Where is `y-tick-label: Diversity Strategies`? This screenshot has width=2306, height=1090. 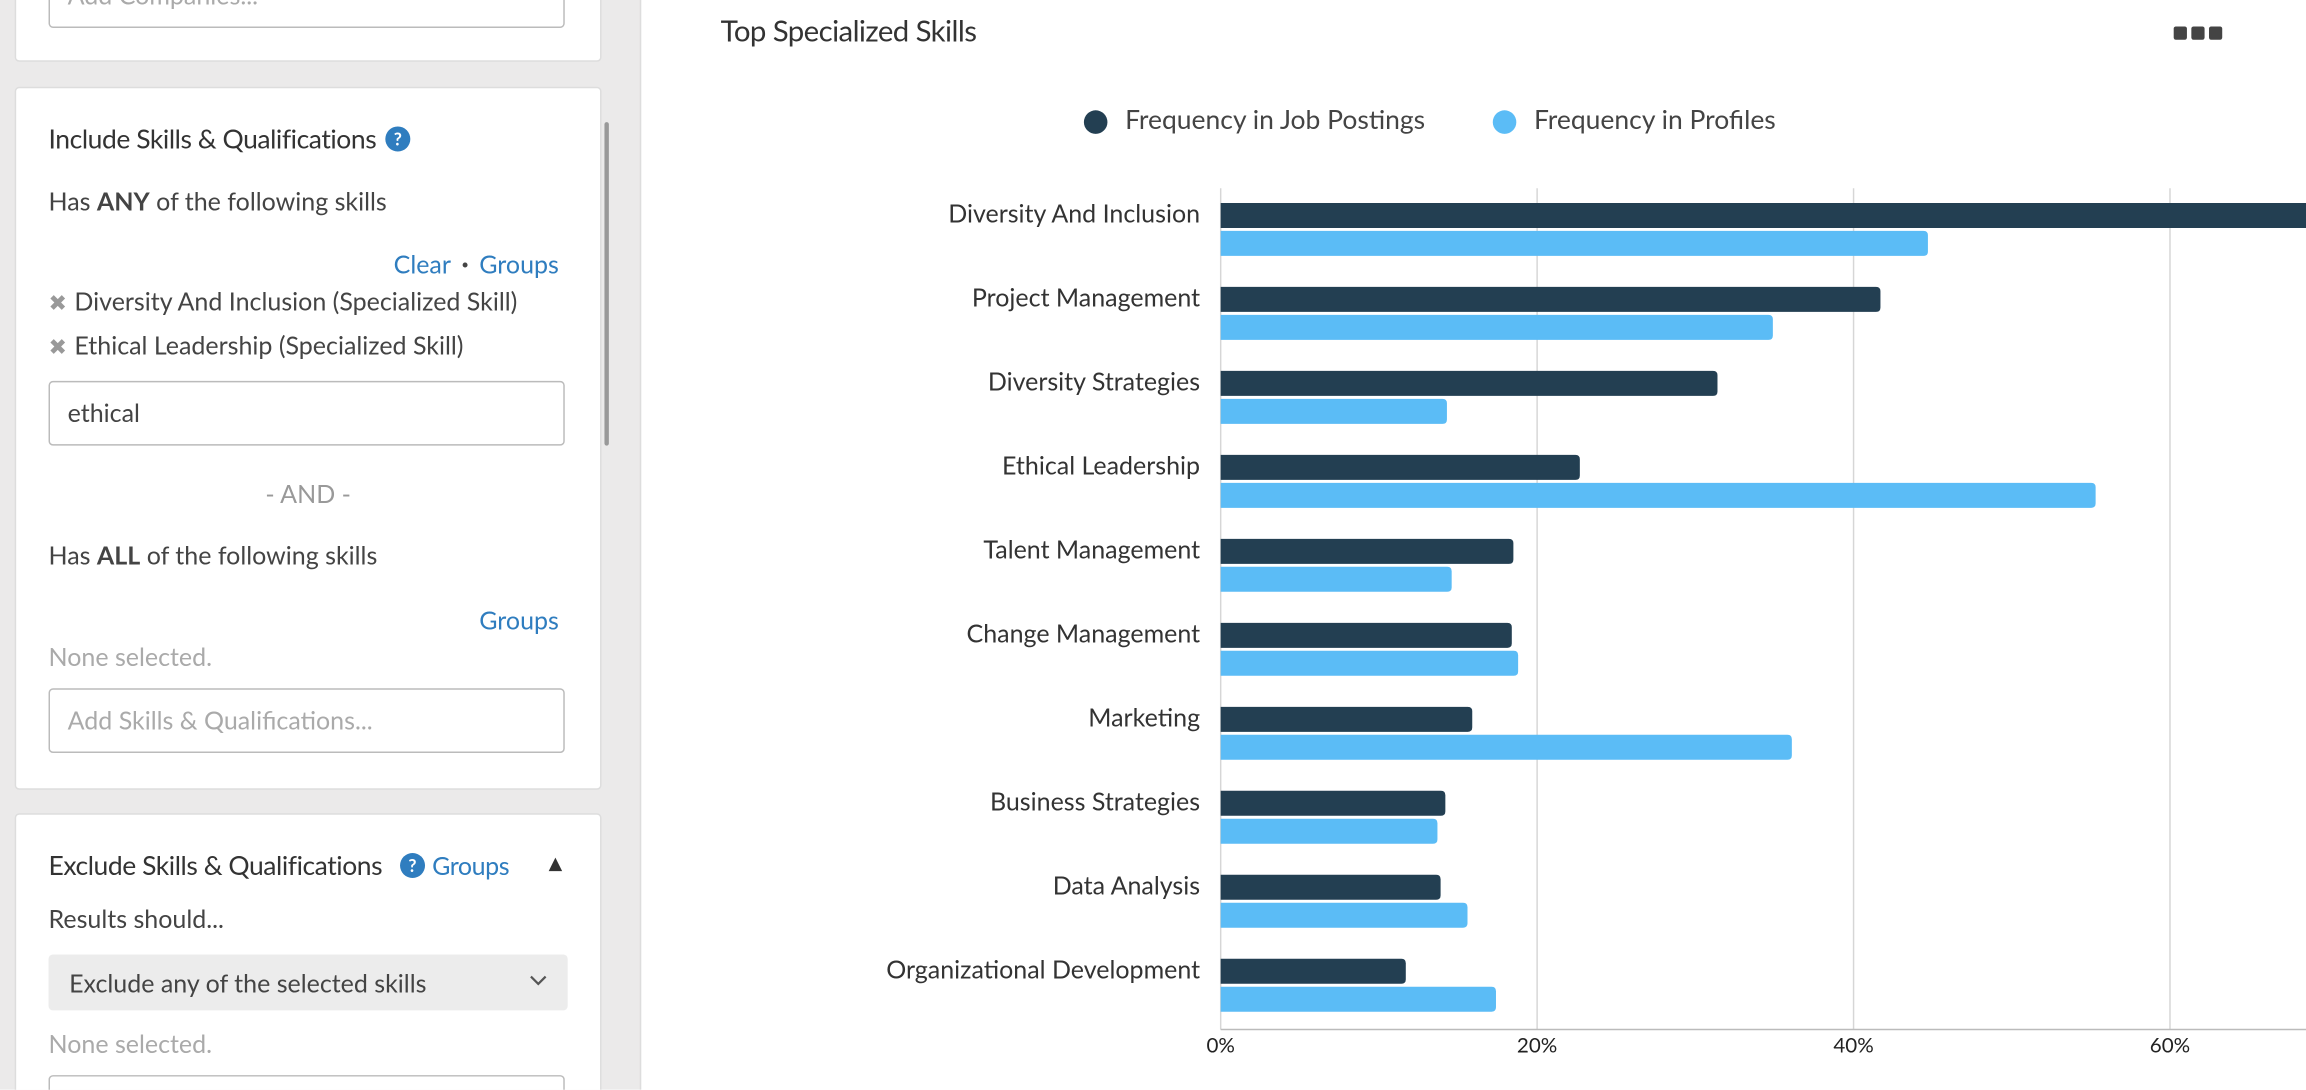
y-tick-label: Diversity Strategies is located at coordinates (1094, 381).